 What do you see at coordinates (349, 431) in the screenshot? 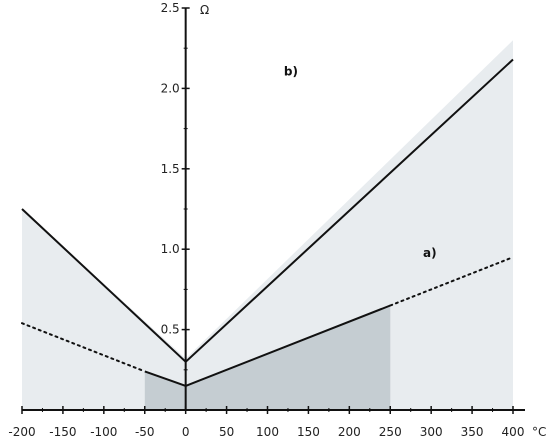
I see `x-tick-label: 200` at bounding box center [349, 431].